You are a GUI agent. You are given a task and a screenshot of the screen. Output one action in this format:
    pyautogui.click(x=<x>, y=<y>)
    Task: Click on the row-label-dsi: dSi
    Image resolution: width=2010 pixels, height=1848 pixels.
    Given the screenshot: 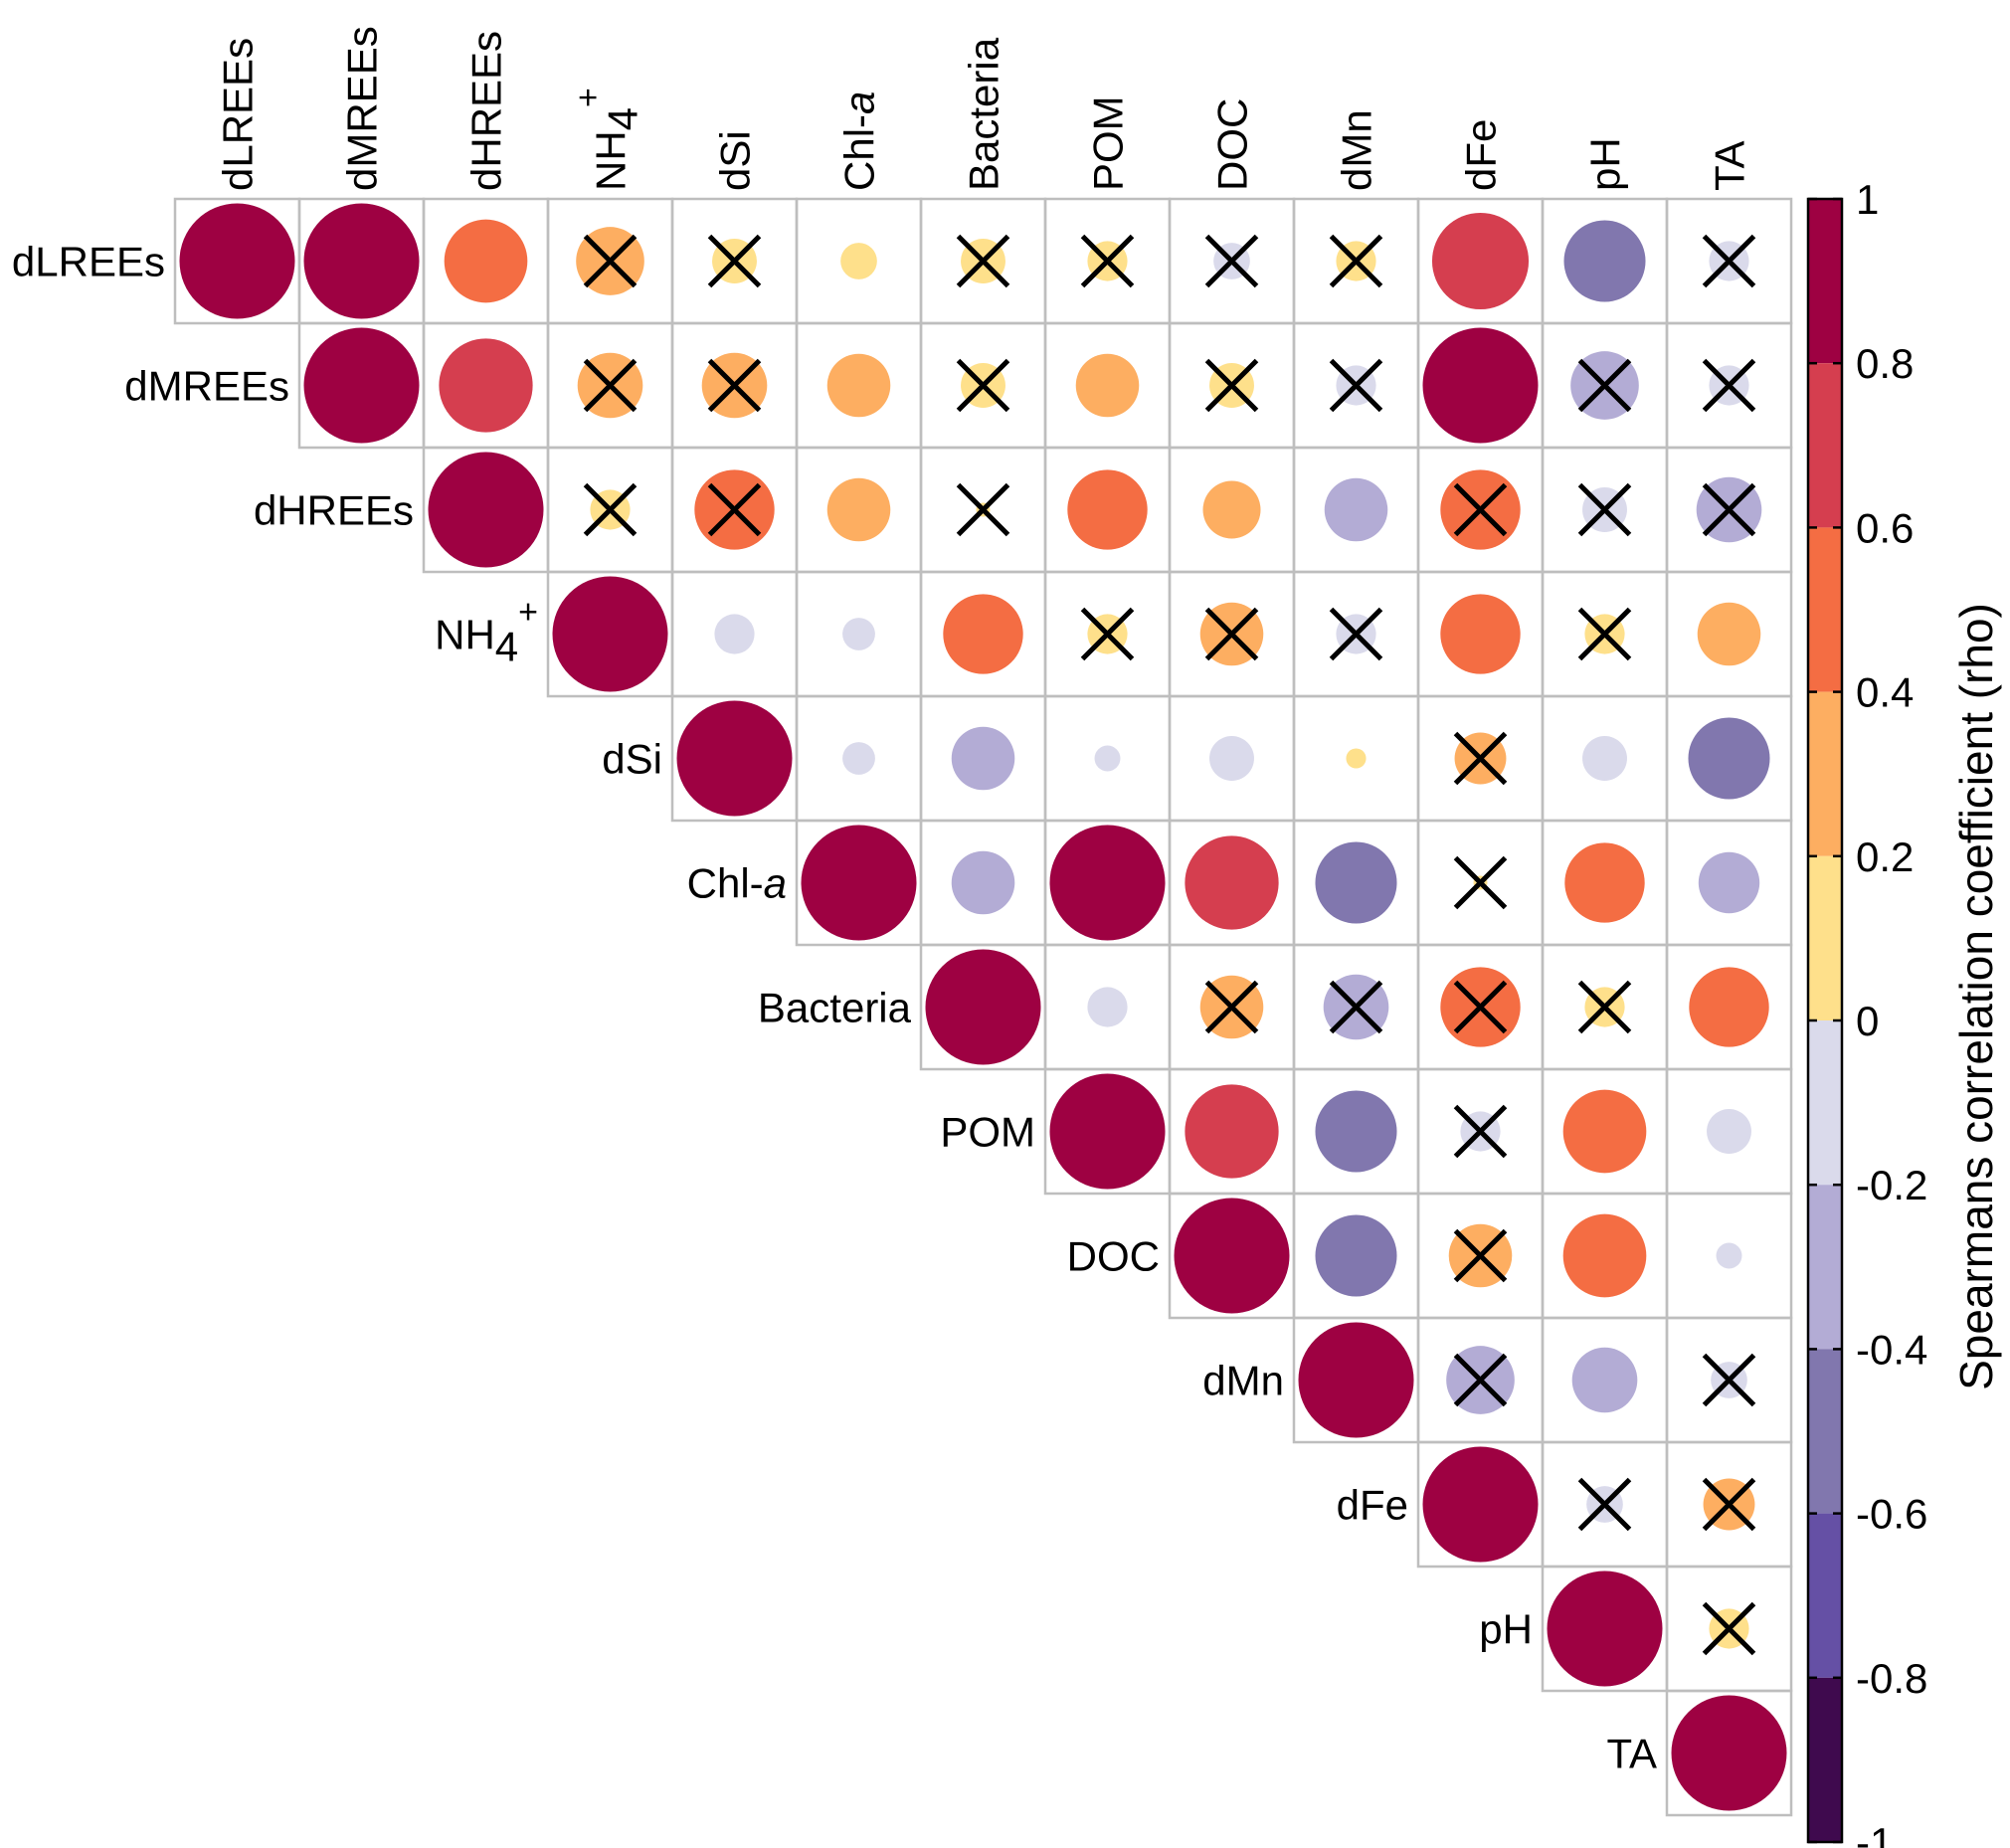 What is the action you would take?
    pyautogui.click(x=632, y=759)
    